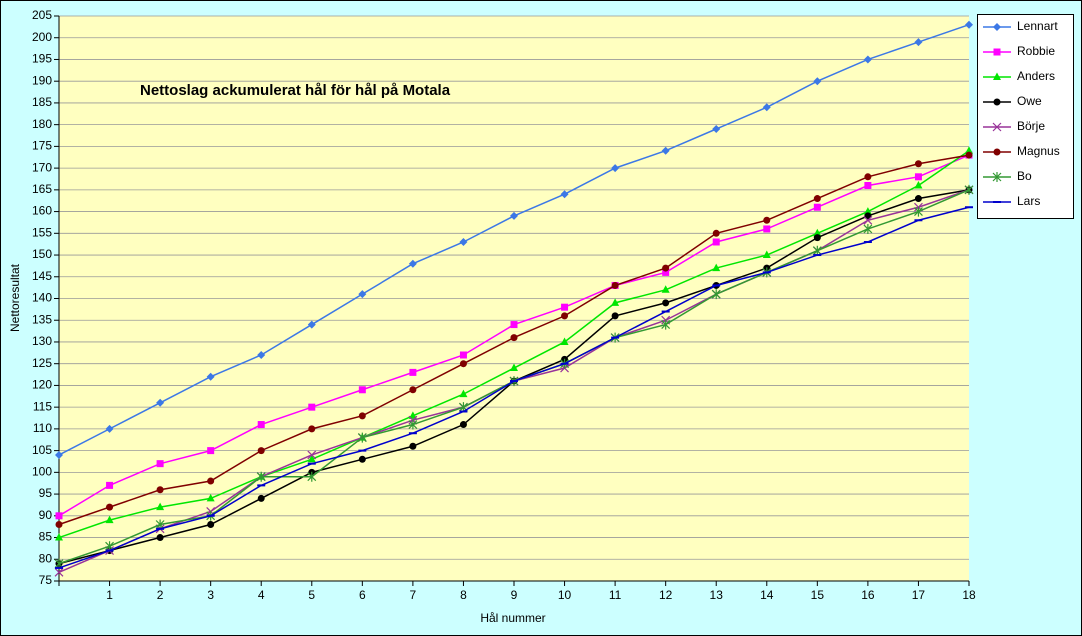 Image resolution: width=1082 pixels, height=636 pixels. What do you see at coordinates (42, 385) in the screenshot?
I see `y-tick-label: 120` at bounding box center [42, 385].